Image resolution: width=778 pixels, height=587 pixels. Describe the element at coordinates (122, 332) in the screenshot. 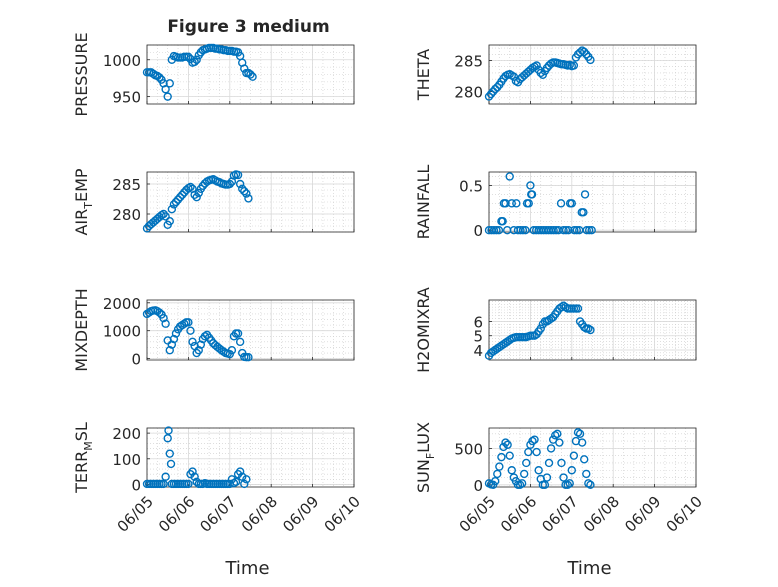

I see `y-tick-label: 1000` at that location.